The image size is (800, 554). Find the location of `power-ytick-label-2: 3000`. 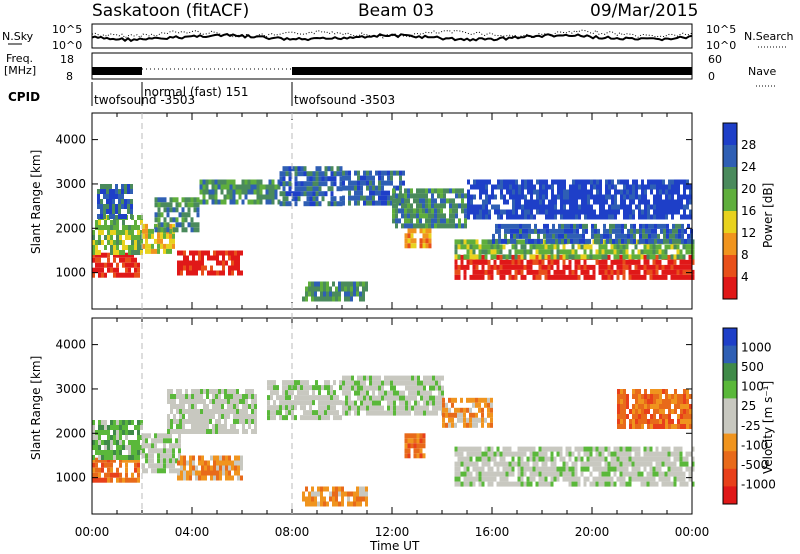

power-ytick-label-2: 3000 is located at coordinates (70, 184).